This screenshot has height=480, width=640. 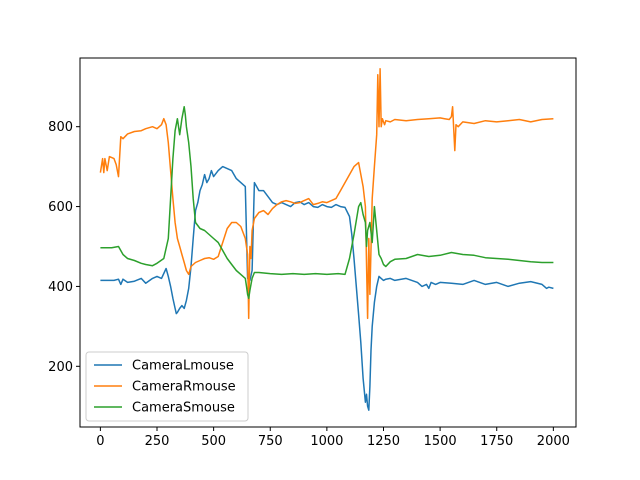 I want to click on x-tick-label: 2000, so click(x=553, y=441).